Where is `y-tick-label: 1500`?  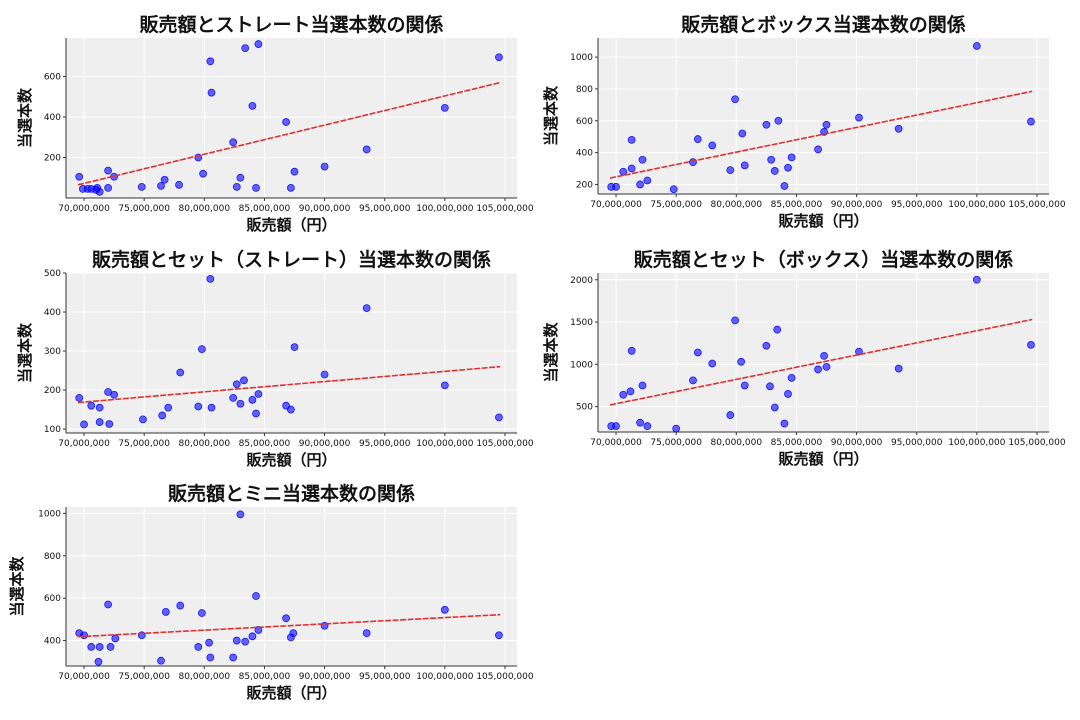 y-tick-label: 1500 is located at coordinates (581, 323).